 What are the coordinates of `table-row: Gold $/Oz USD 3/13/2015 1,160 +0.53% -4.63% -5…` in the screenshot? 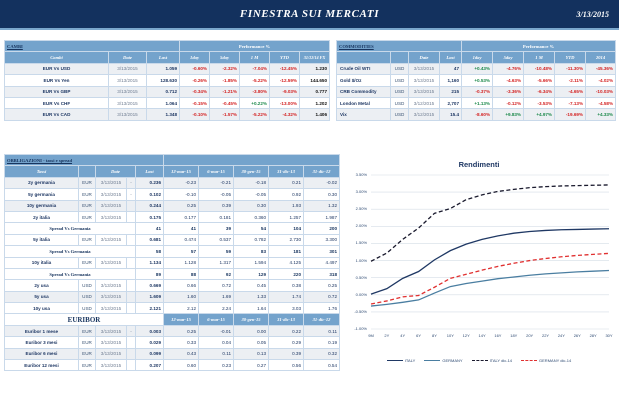 It's located at (476, 80).